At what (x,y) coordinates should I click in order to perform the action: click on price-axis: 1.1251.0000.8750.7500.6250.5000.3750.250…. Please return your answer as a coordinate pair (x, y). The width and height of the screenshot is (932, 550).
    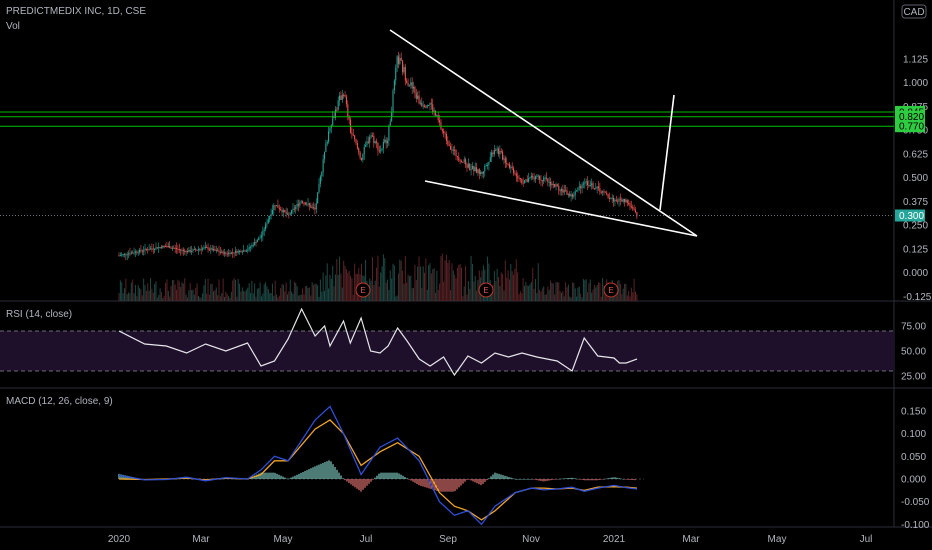
    Looking at the image, I should click on (917, 178).